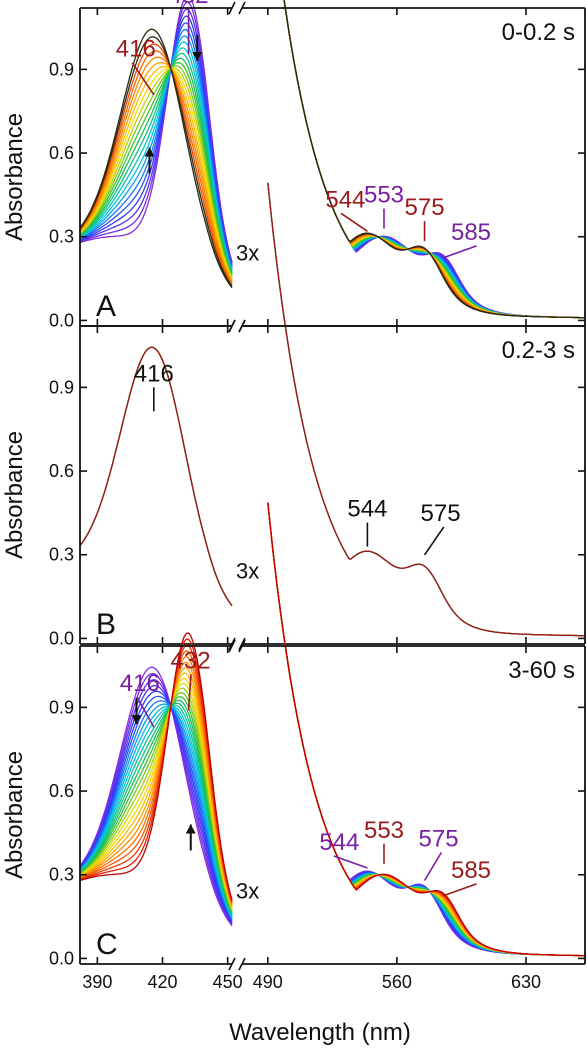 The height and width of the screenshot is (1050, 587). What do you see at coordinates (107, 944) in the screenshot?
I see `panel-label: C` at bounding box center [107, 944].